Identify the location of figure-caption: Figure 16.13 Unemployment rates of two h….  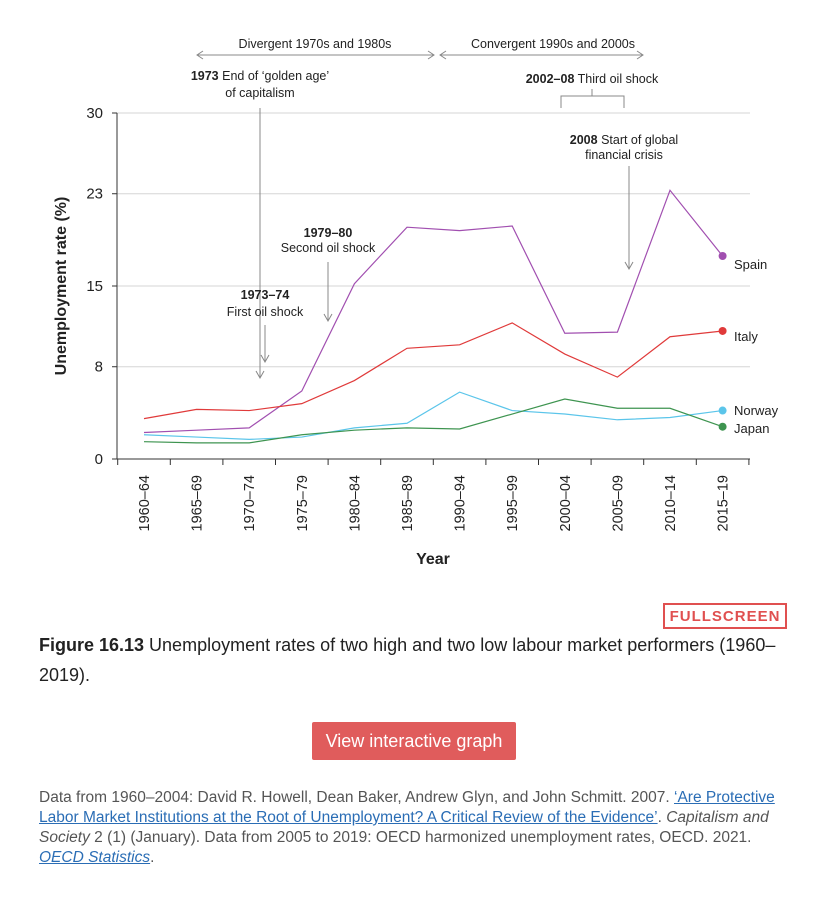
(409, 660).